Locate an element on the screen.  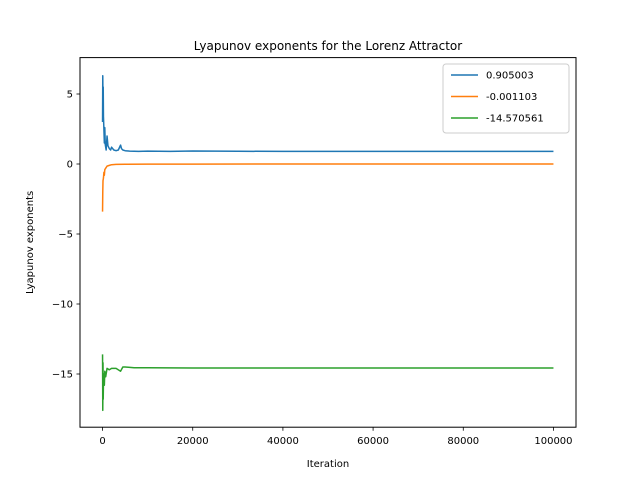
y-axis-ticks: 5 0 −5 −10 −15 is located at coordinates (66, 235).